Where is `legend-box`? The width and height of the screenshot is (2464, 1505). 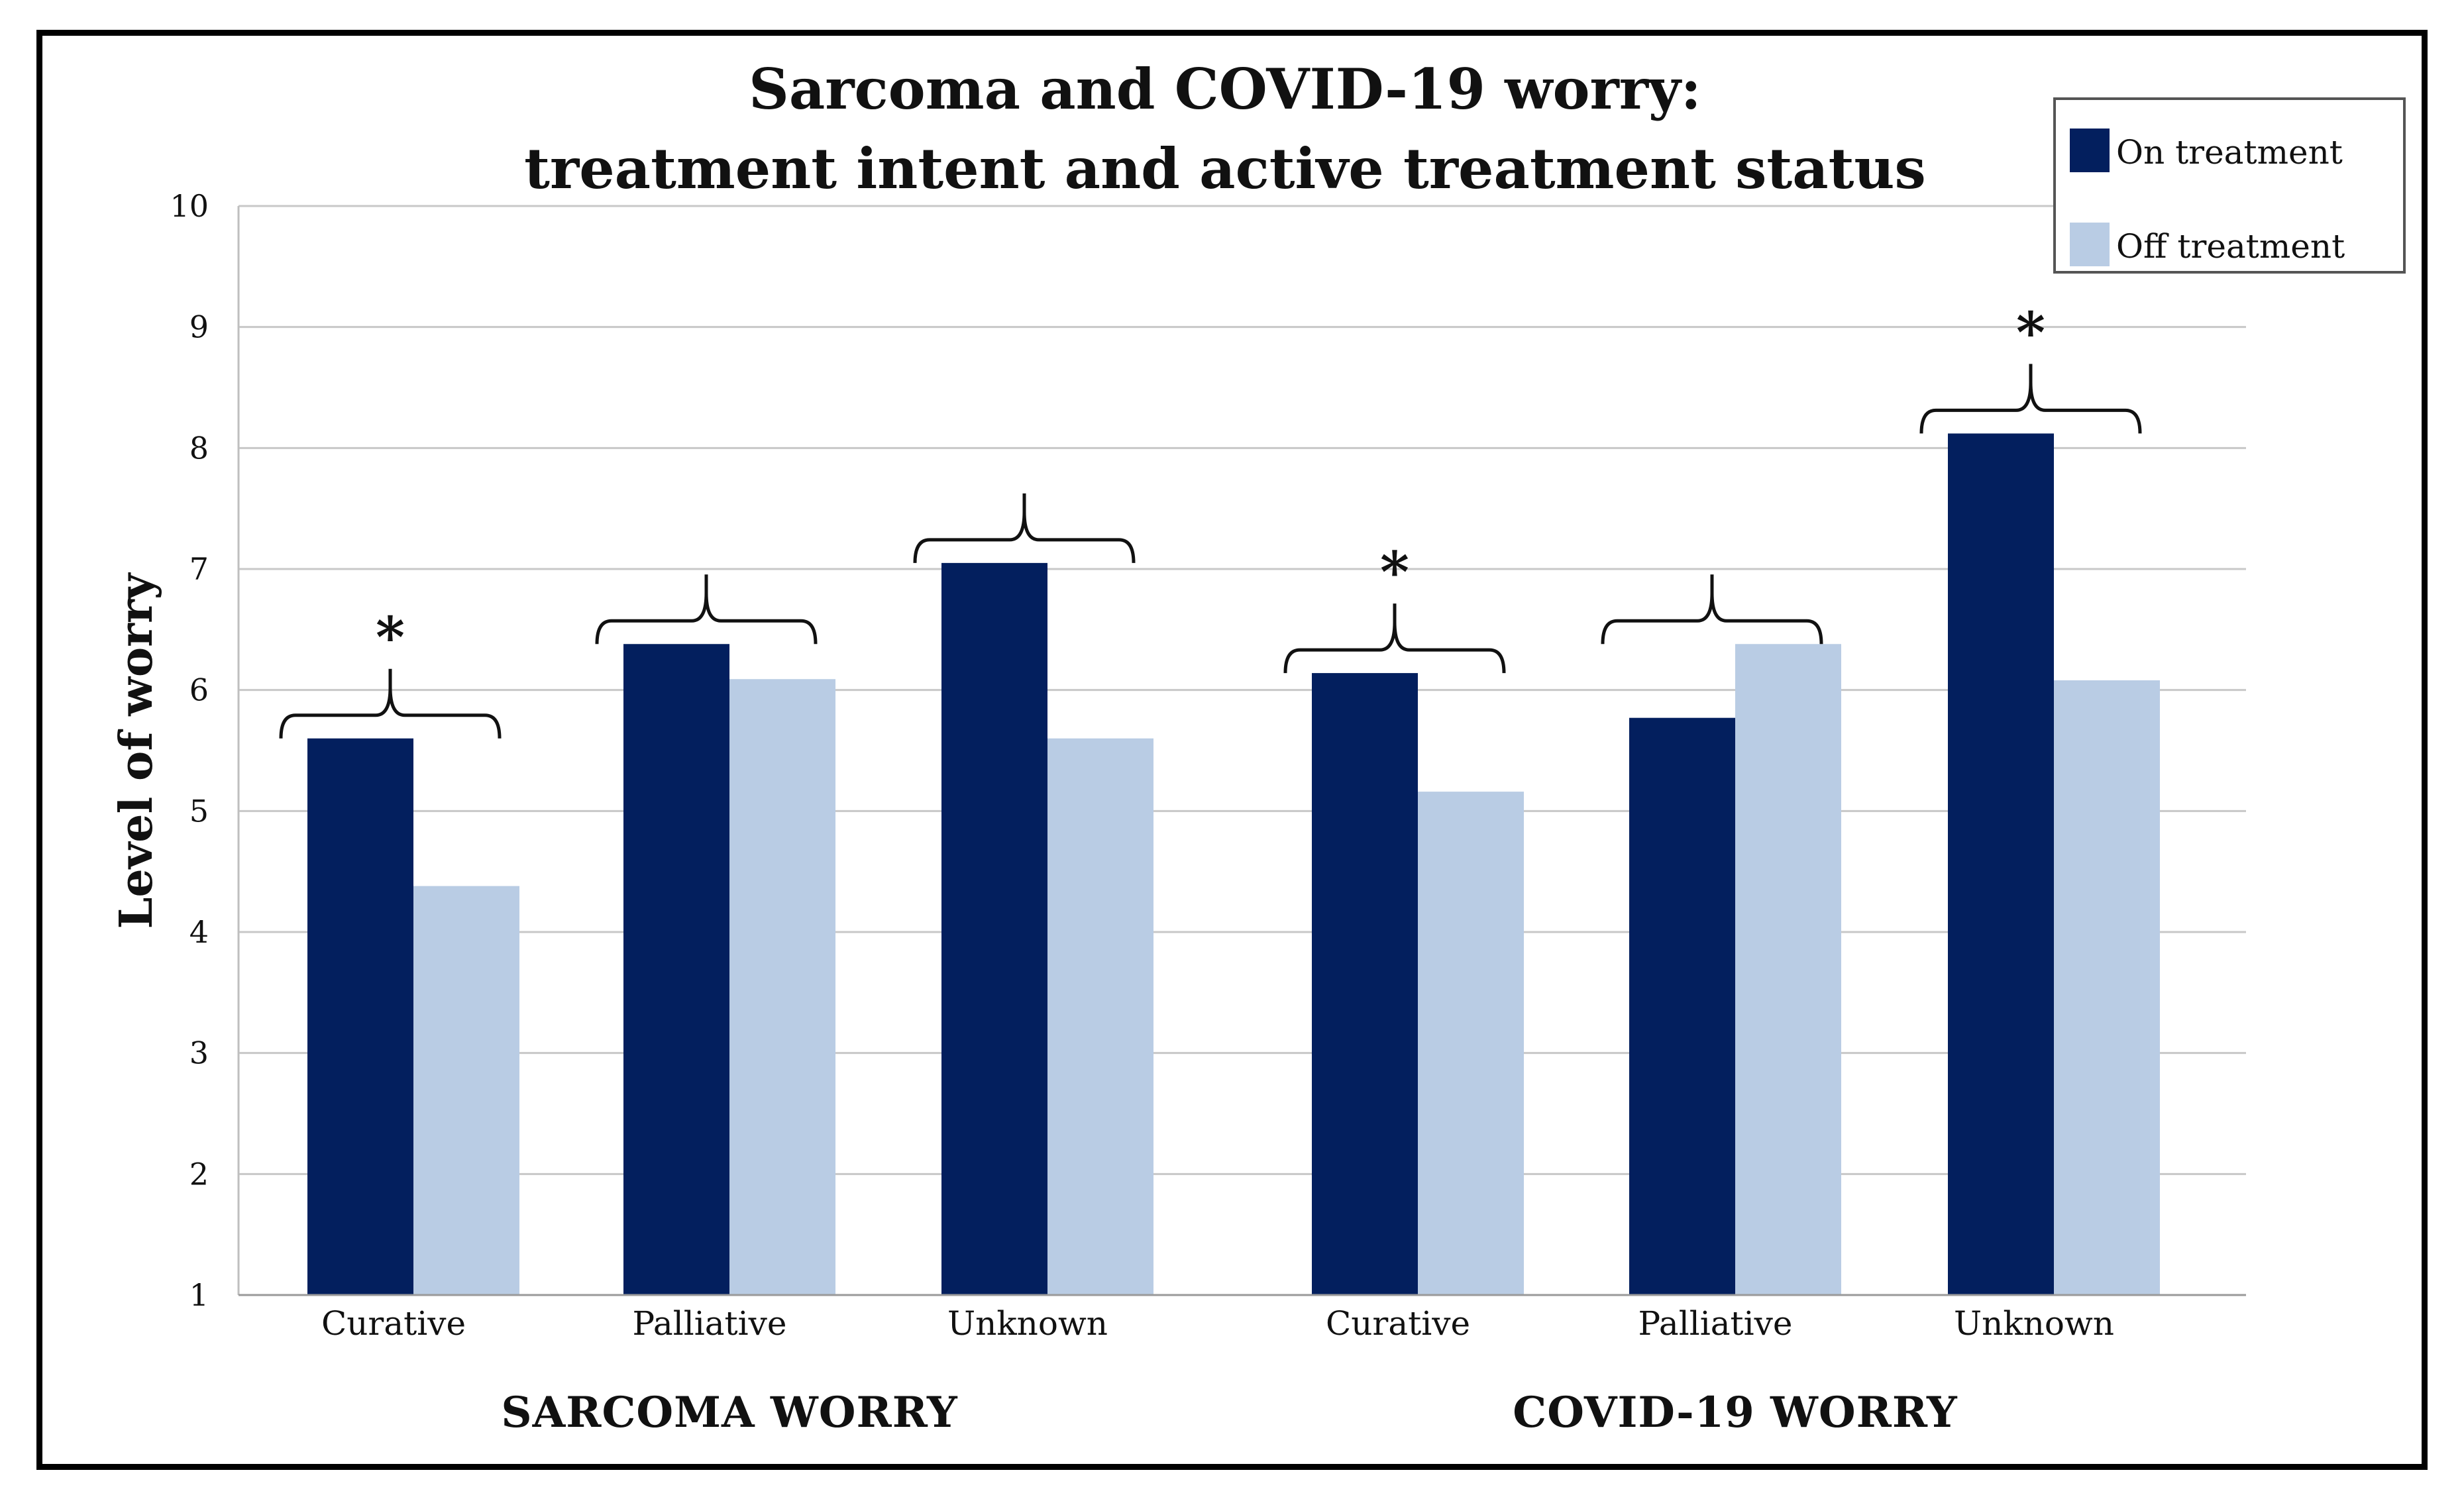 legend-box is located at coordinates (2229, 185).